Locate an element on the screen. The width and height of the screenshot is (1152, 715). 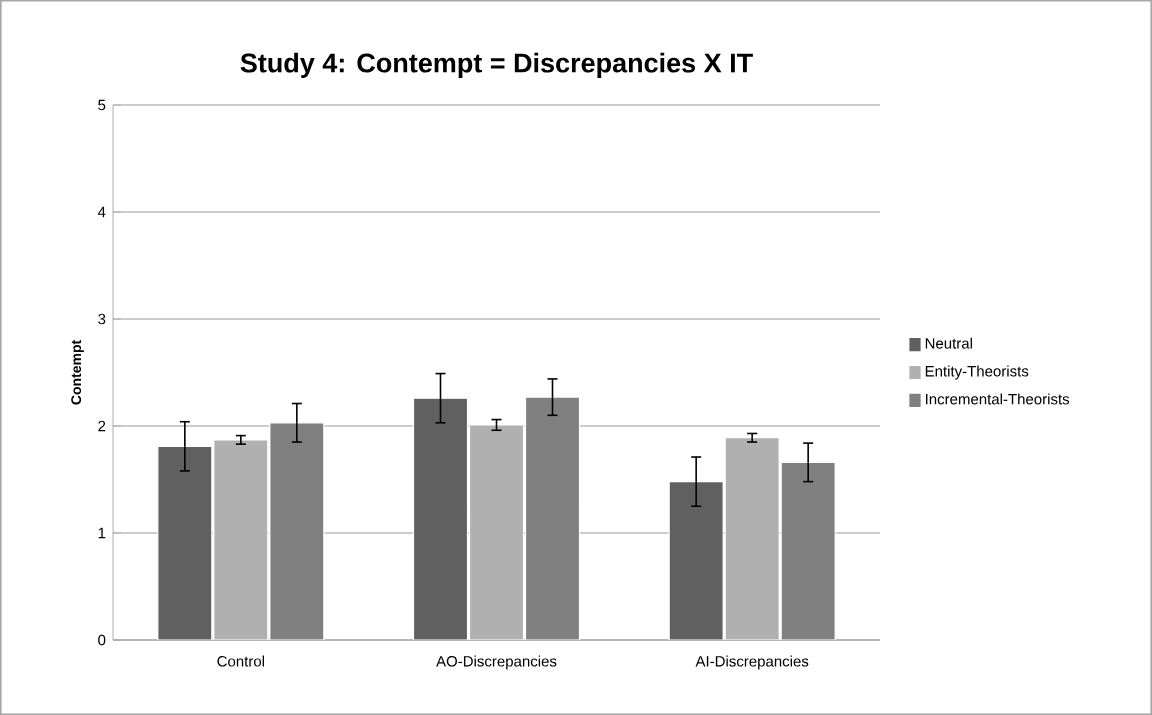
legend-label: Neutral is located at coordinates (948, 343).